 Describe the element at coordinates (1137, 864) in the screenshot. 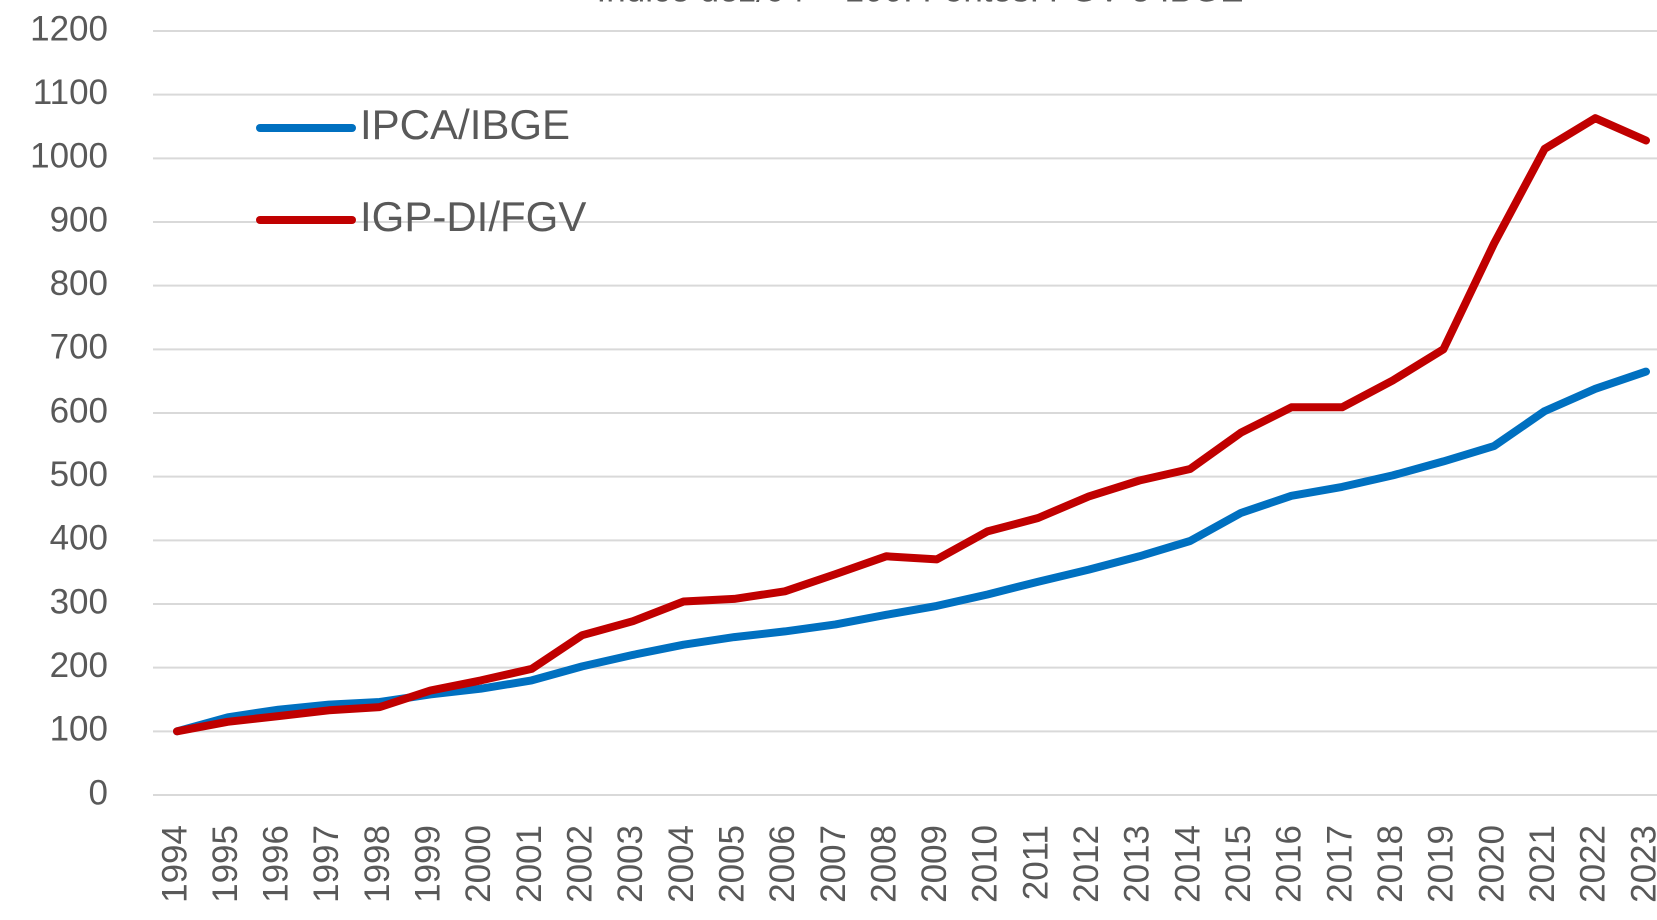

I see `x-tick-label: 2013` at that location.